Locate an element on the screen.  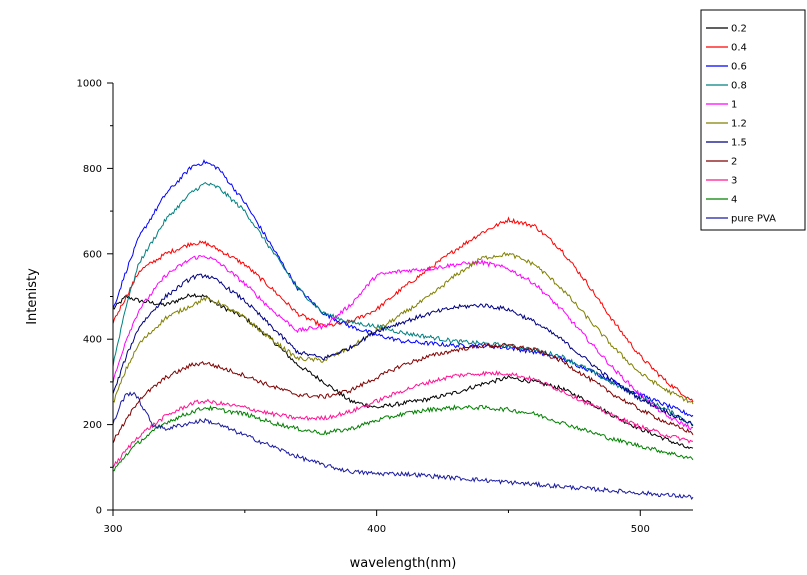
legend-label: 0.4 is located at coordinates (739, 48).